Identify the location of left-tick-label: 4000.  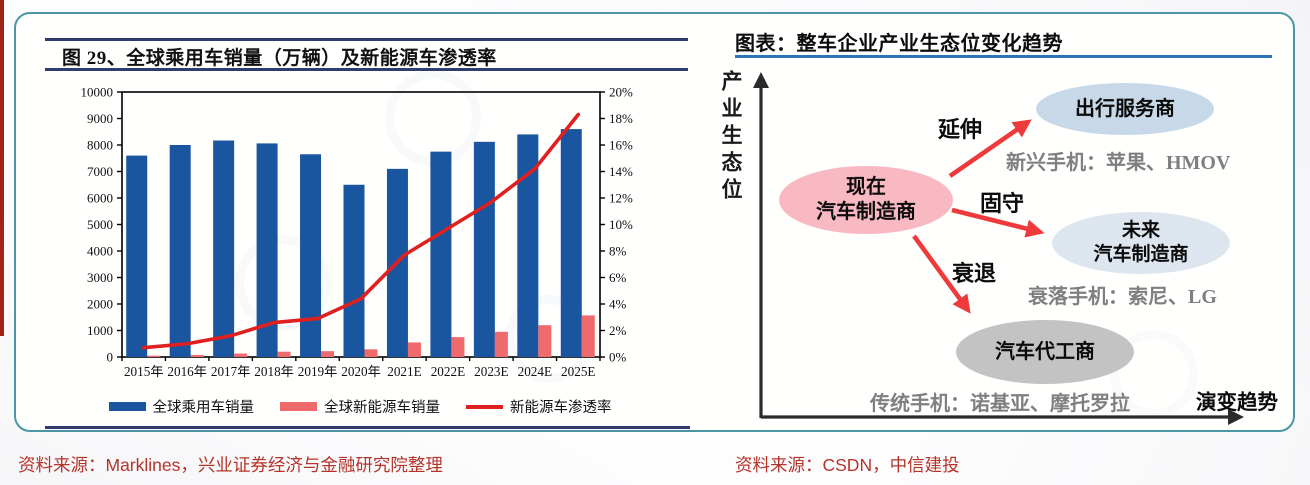
(100, 251).